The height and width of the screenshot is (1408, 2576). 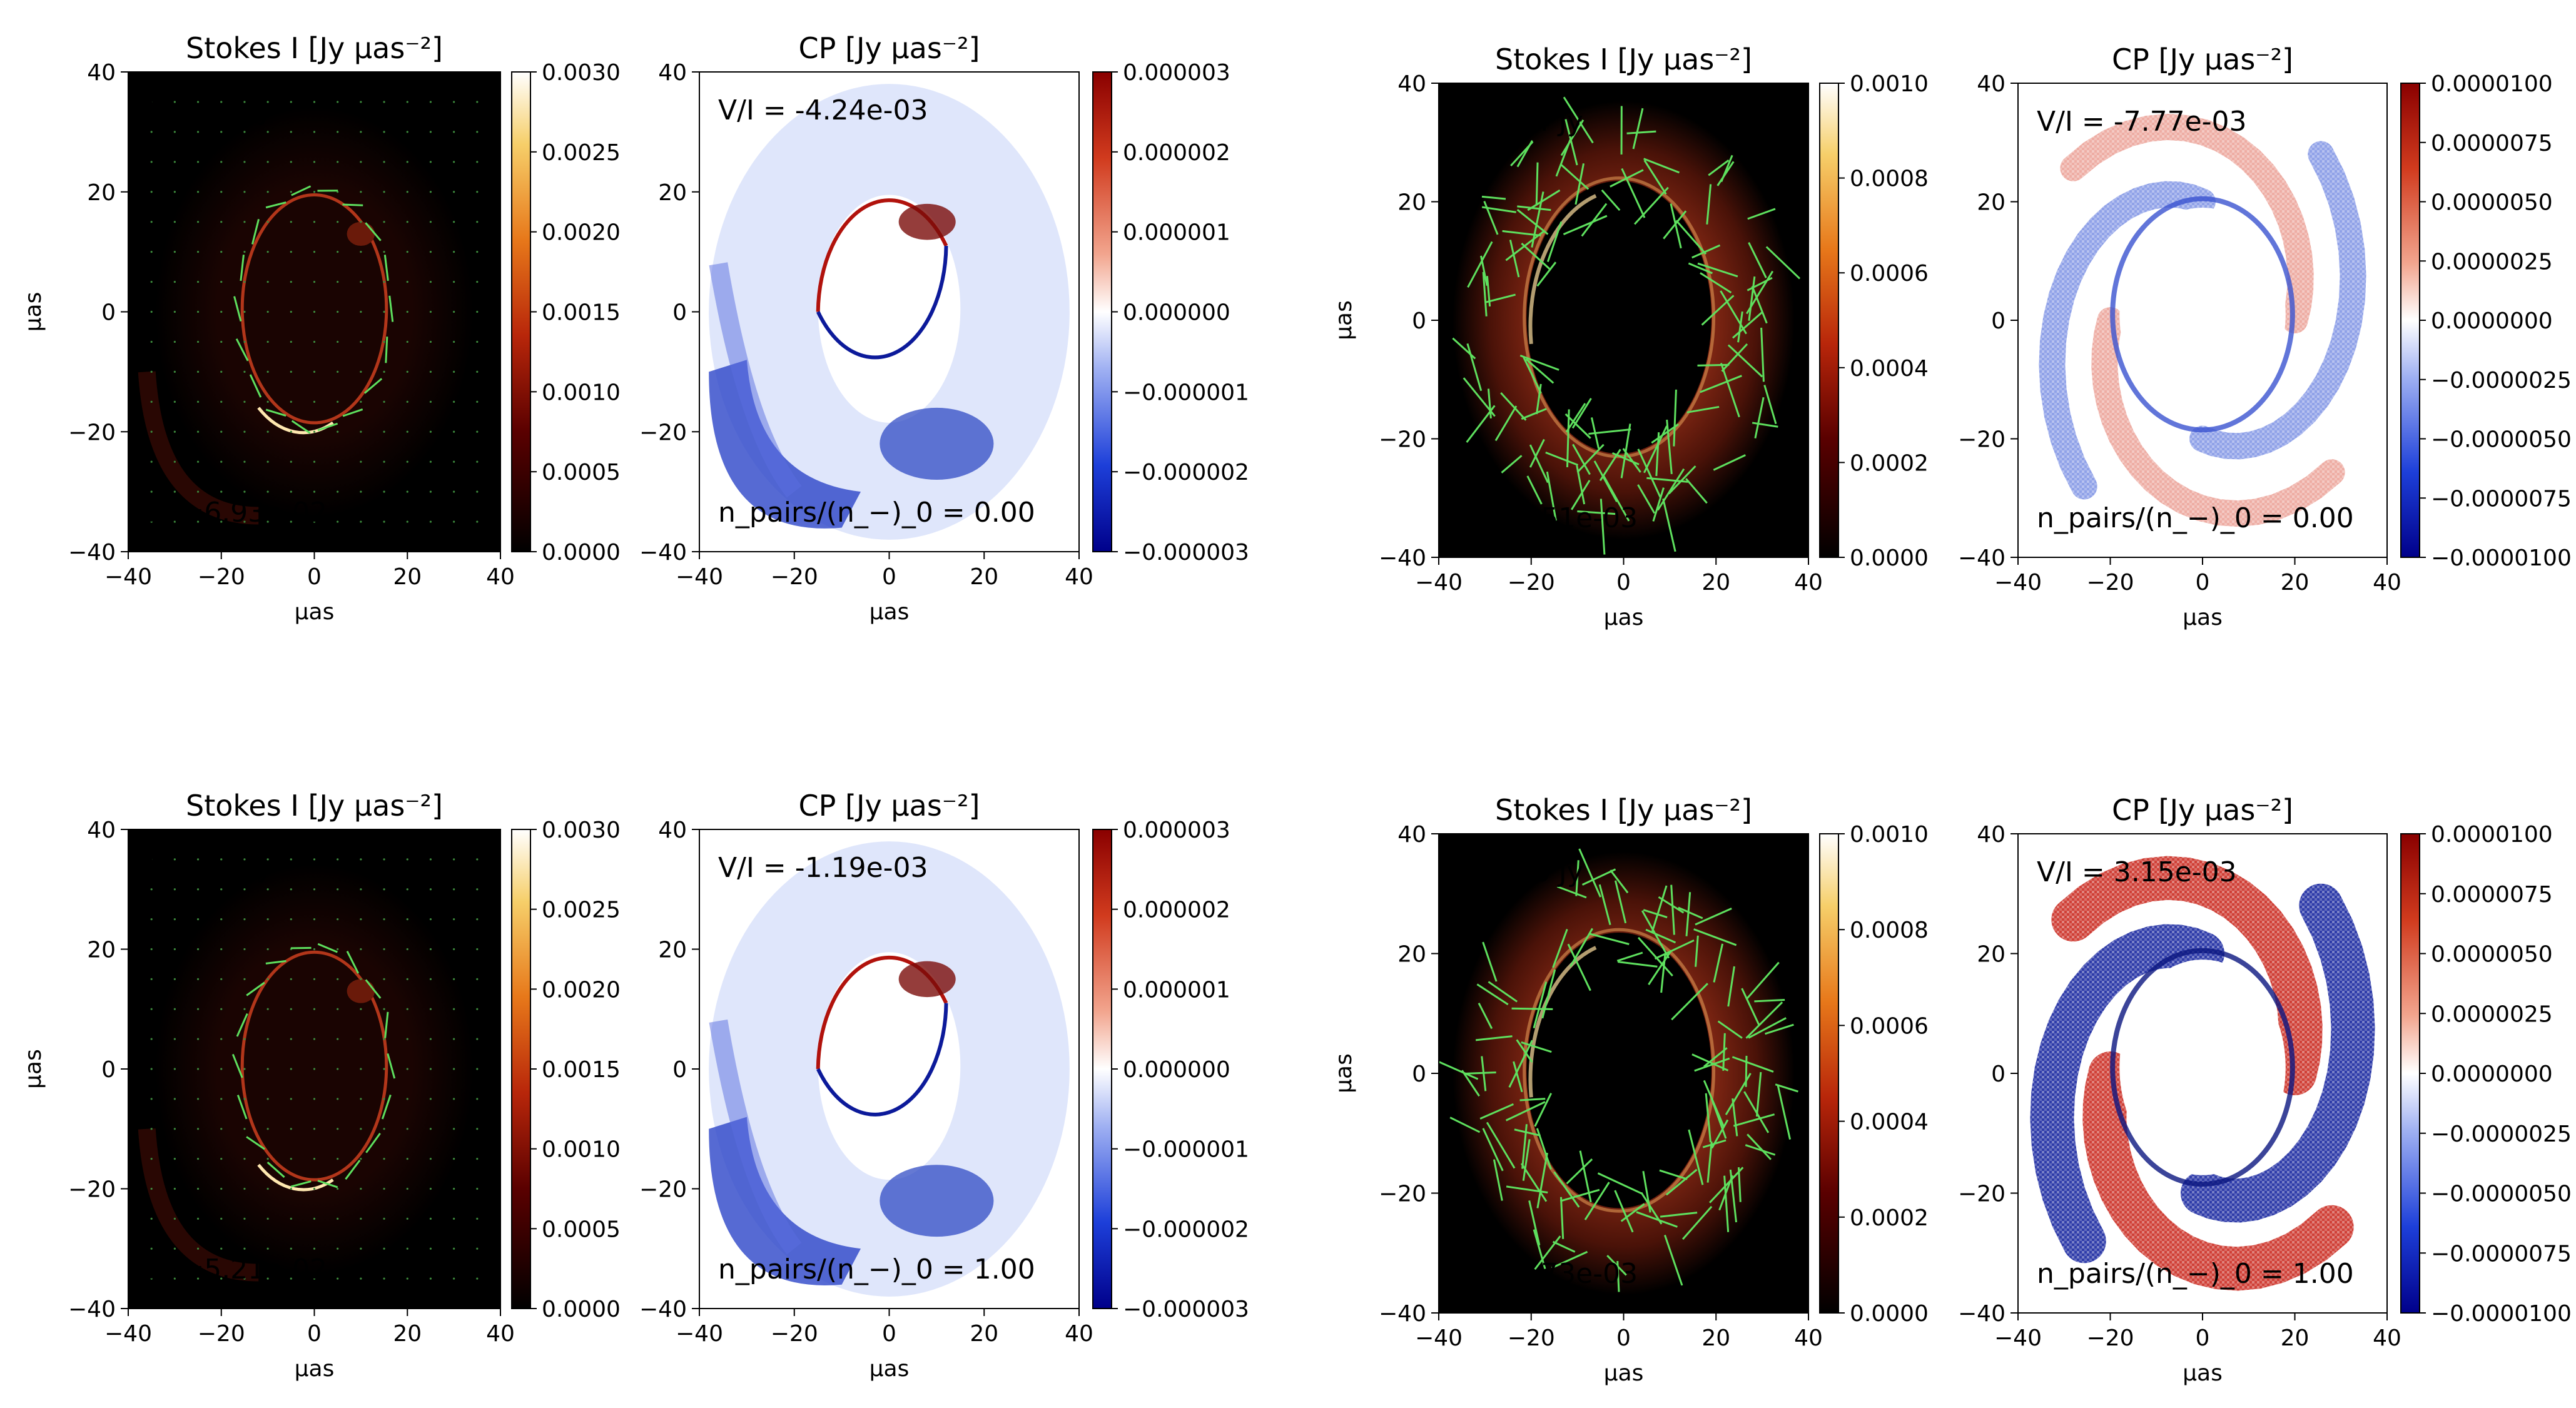 What do you see at coordinates (1624, 1073) in the screenshot?
I see `plot-area` at bounding box center [1624, 1073].